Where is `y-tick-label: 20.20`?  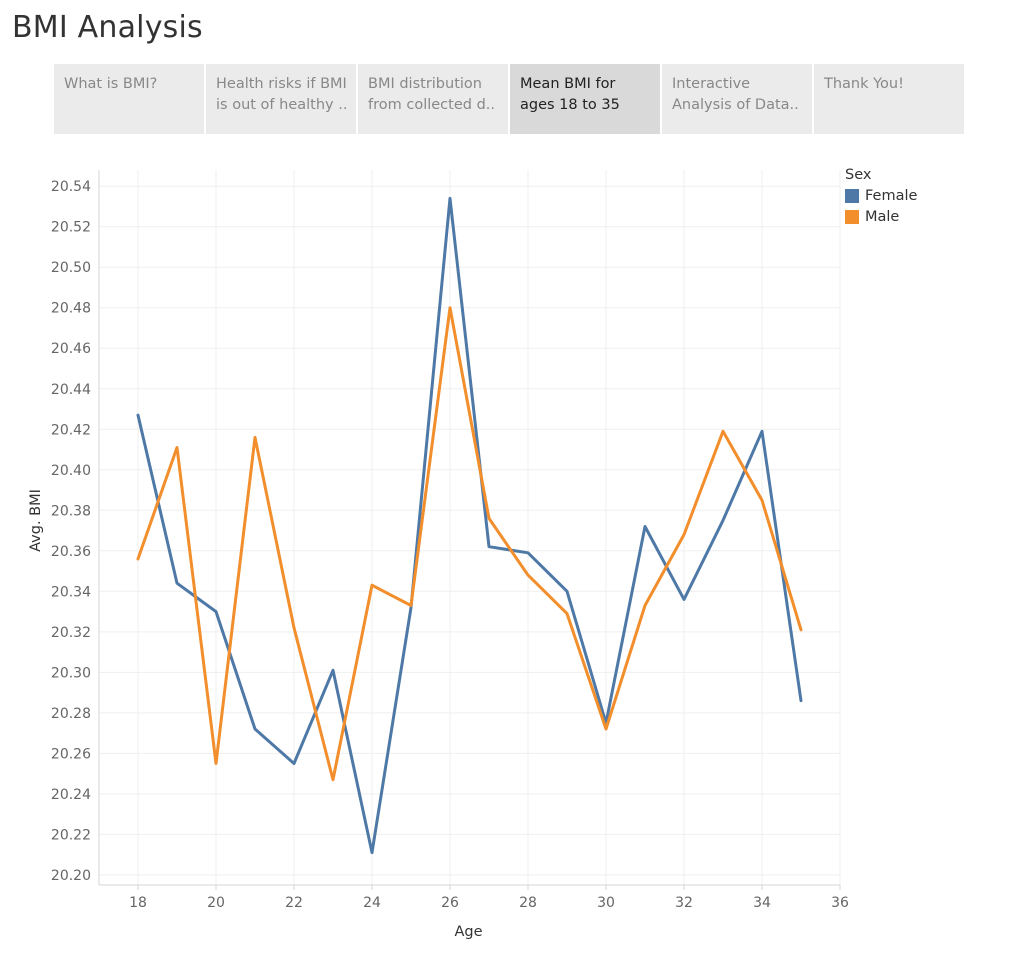 y-tick-label: 20.20 is located at coordinates (71, 876).